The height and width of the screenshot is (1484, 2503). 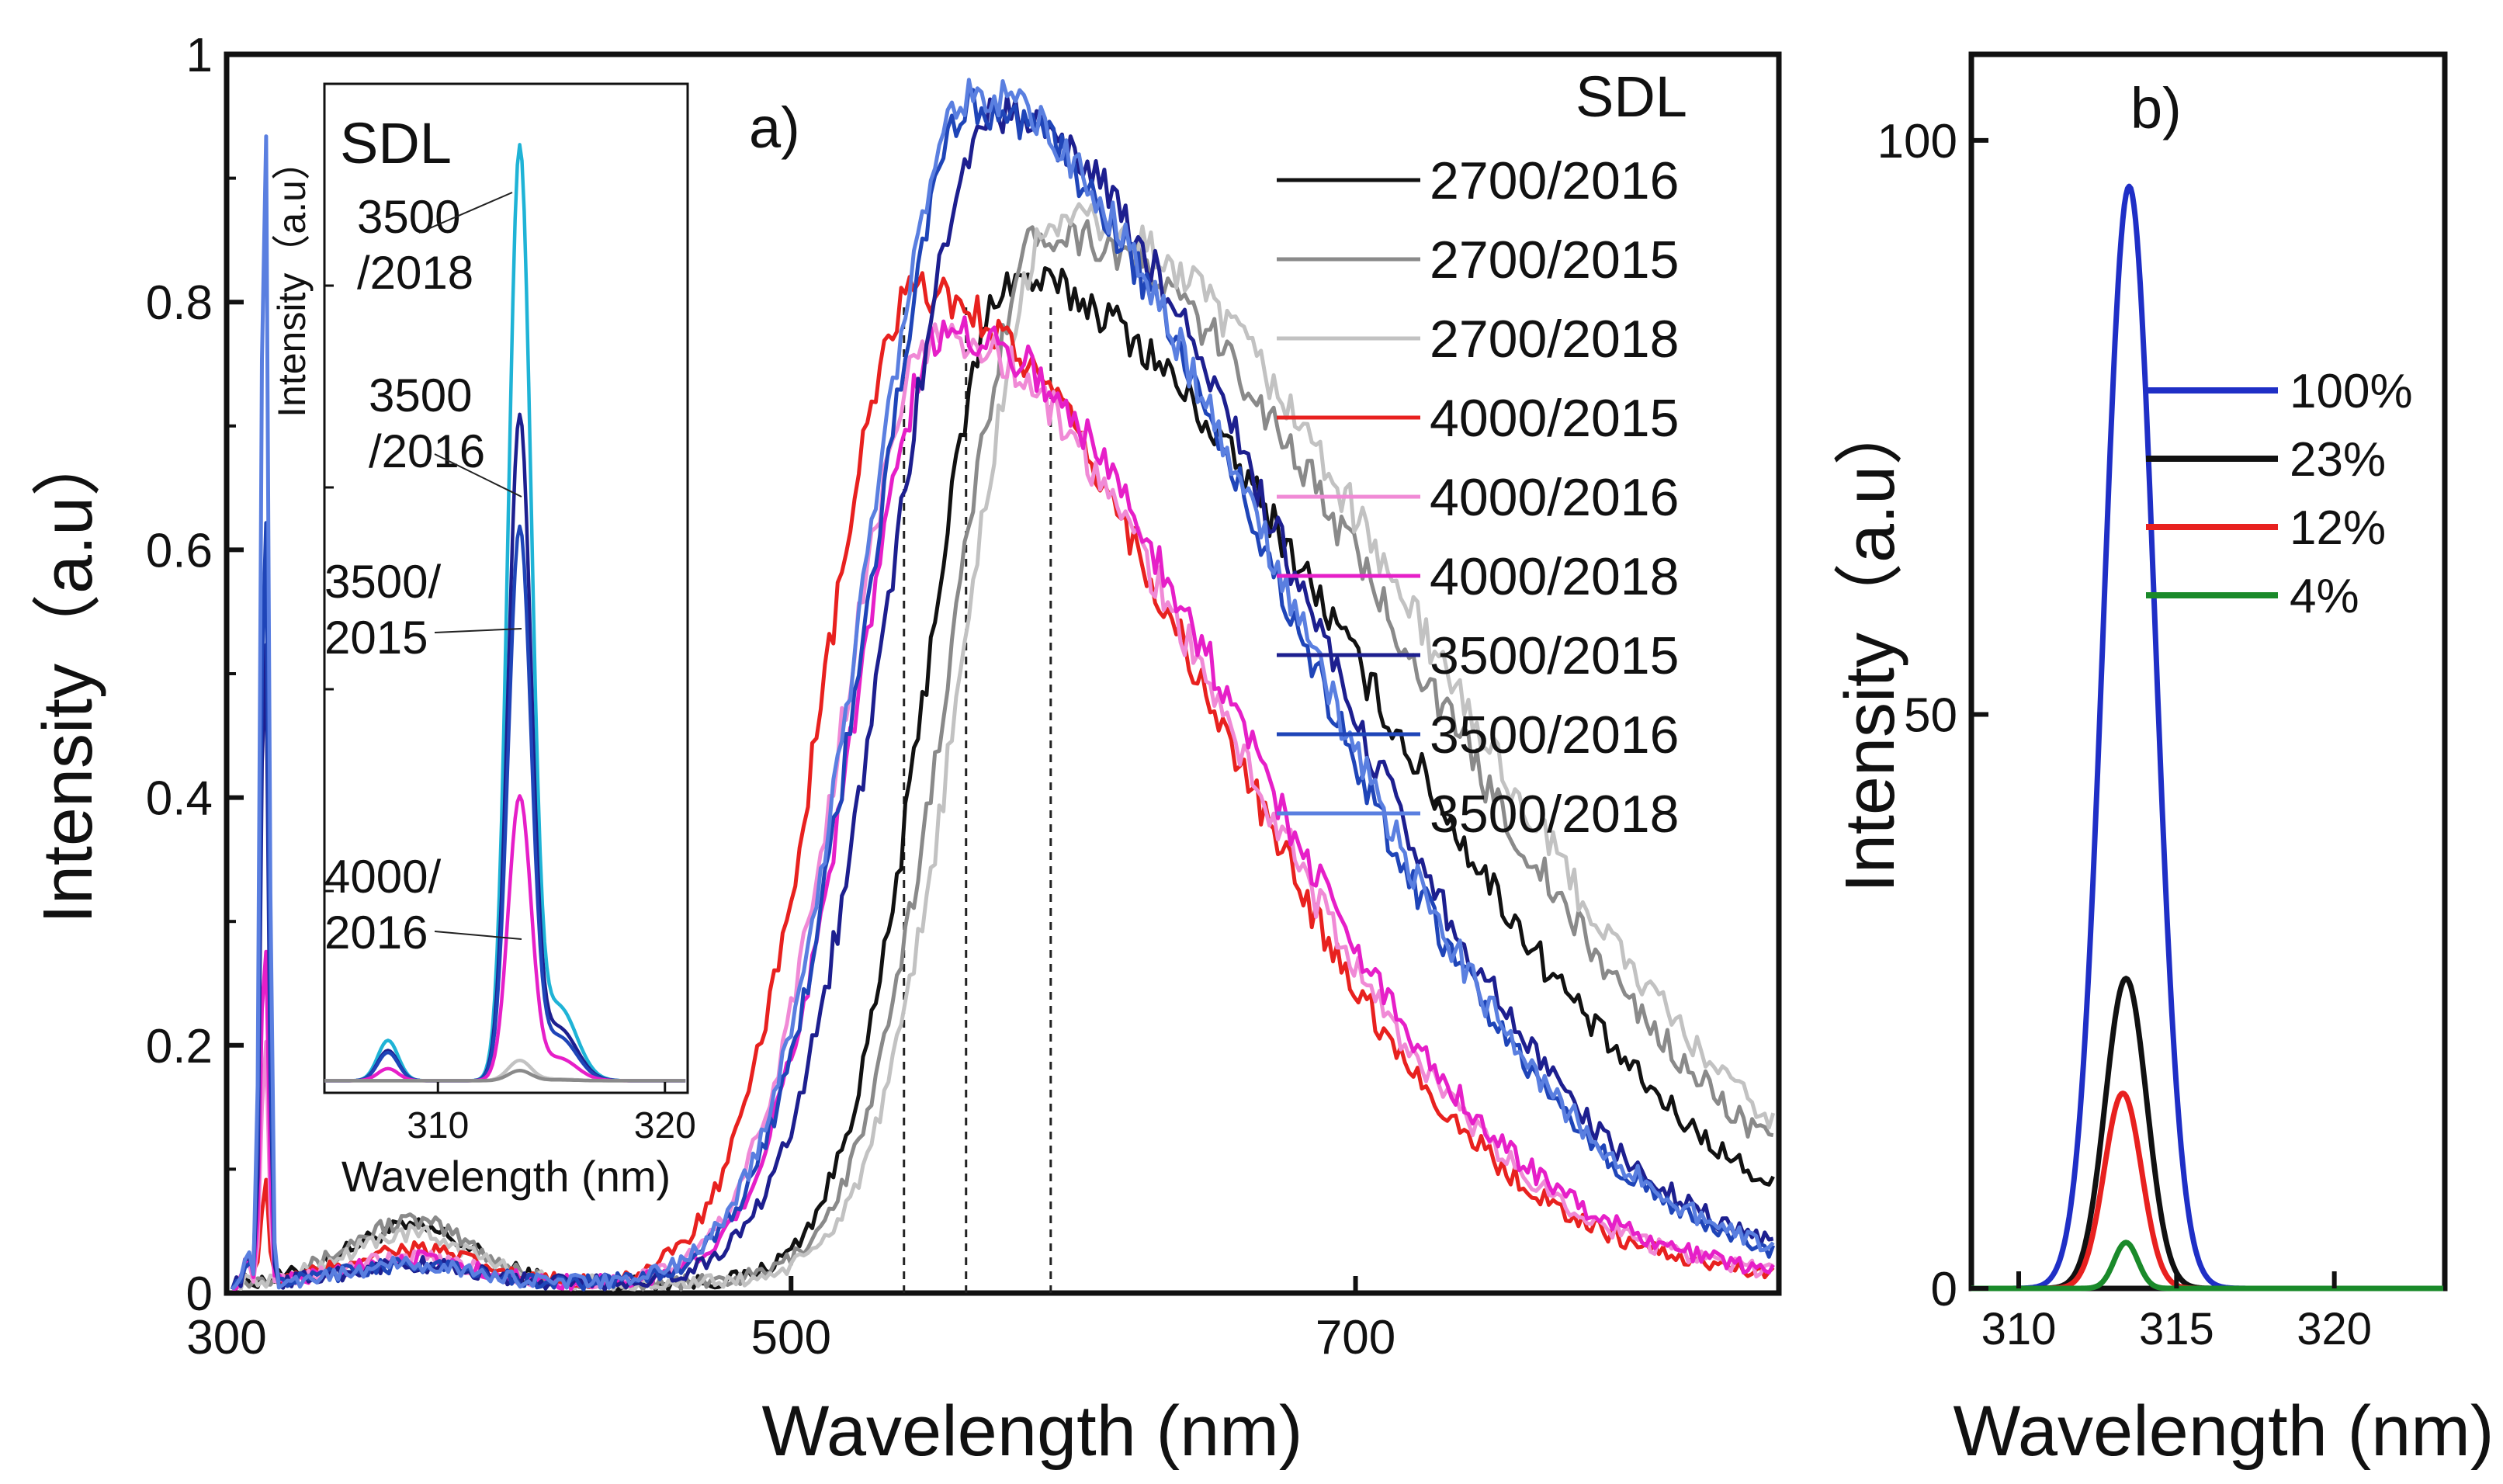 I want to click on inset-annotation-text: 3500/, so click(x=383, y=582).